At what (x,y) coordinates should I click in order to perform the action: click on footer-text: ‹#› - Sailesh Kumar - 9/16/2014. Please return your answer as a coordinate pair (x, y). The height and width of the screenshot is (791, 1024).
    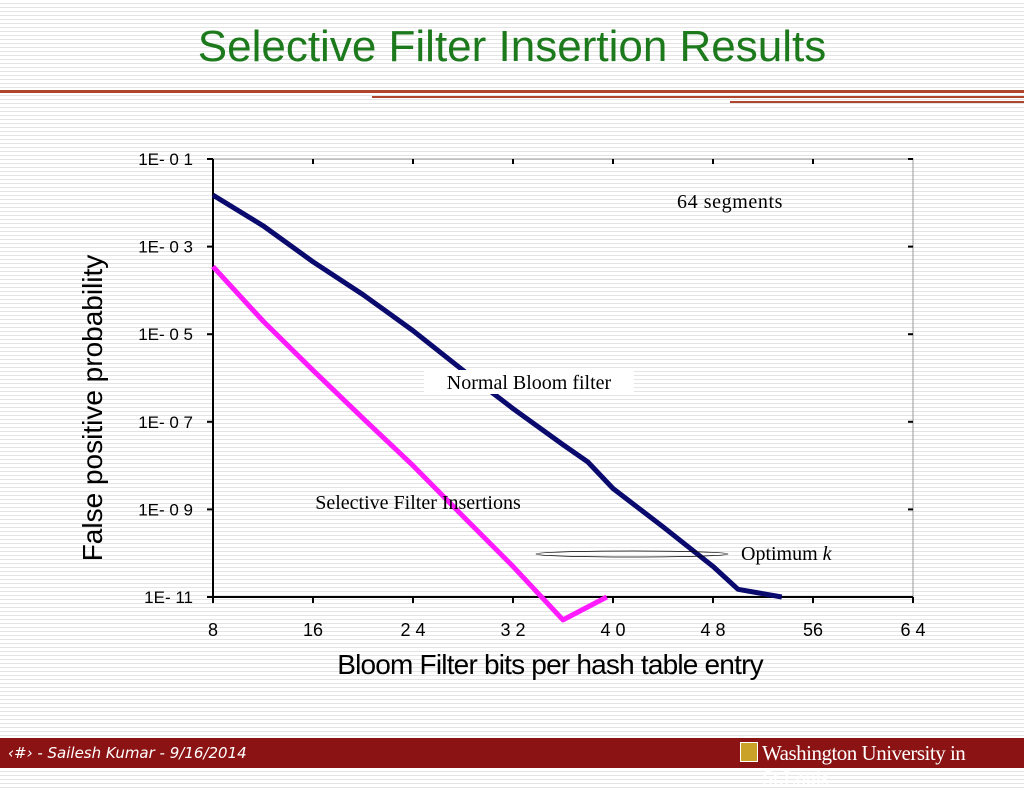
    Looking at the image, I should click on (127, 753).